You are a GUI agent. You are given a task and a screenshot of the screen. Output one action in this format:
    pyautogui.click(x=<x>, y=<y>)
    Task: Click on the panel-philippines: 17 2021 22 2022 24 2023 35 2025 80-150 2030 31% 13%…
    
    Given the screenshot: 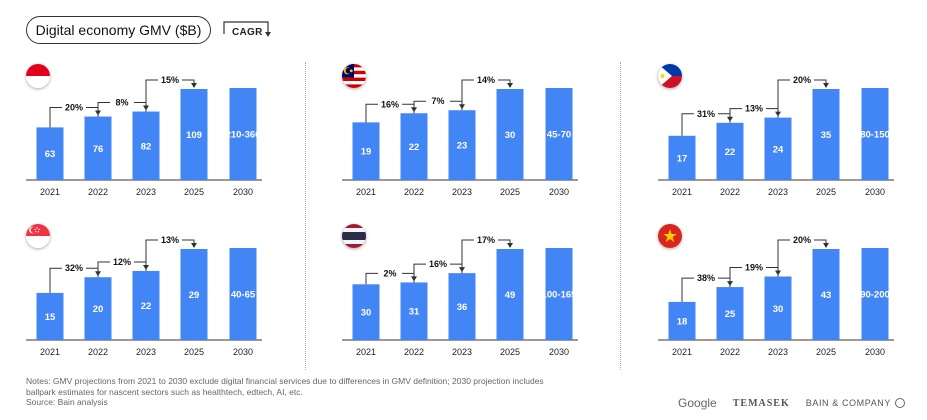 What is the action you would take?
    pyautogui.click(x=788, y=139)
    